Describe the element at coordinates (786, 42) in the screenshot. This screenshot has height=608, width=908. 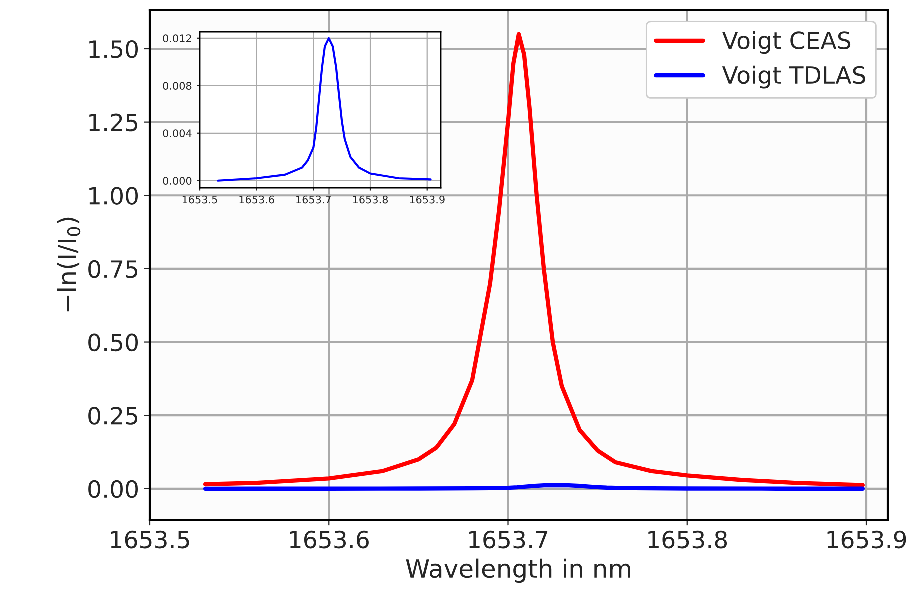
I see `legend-label: Voigt CEAS` at that location.